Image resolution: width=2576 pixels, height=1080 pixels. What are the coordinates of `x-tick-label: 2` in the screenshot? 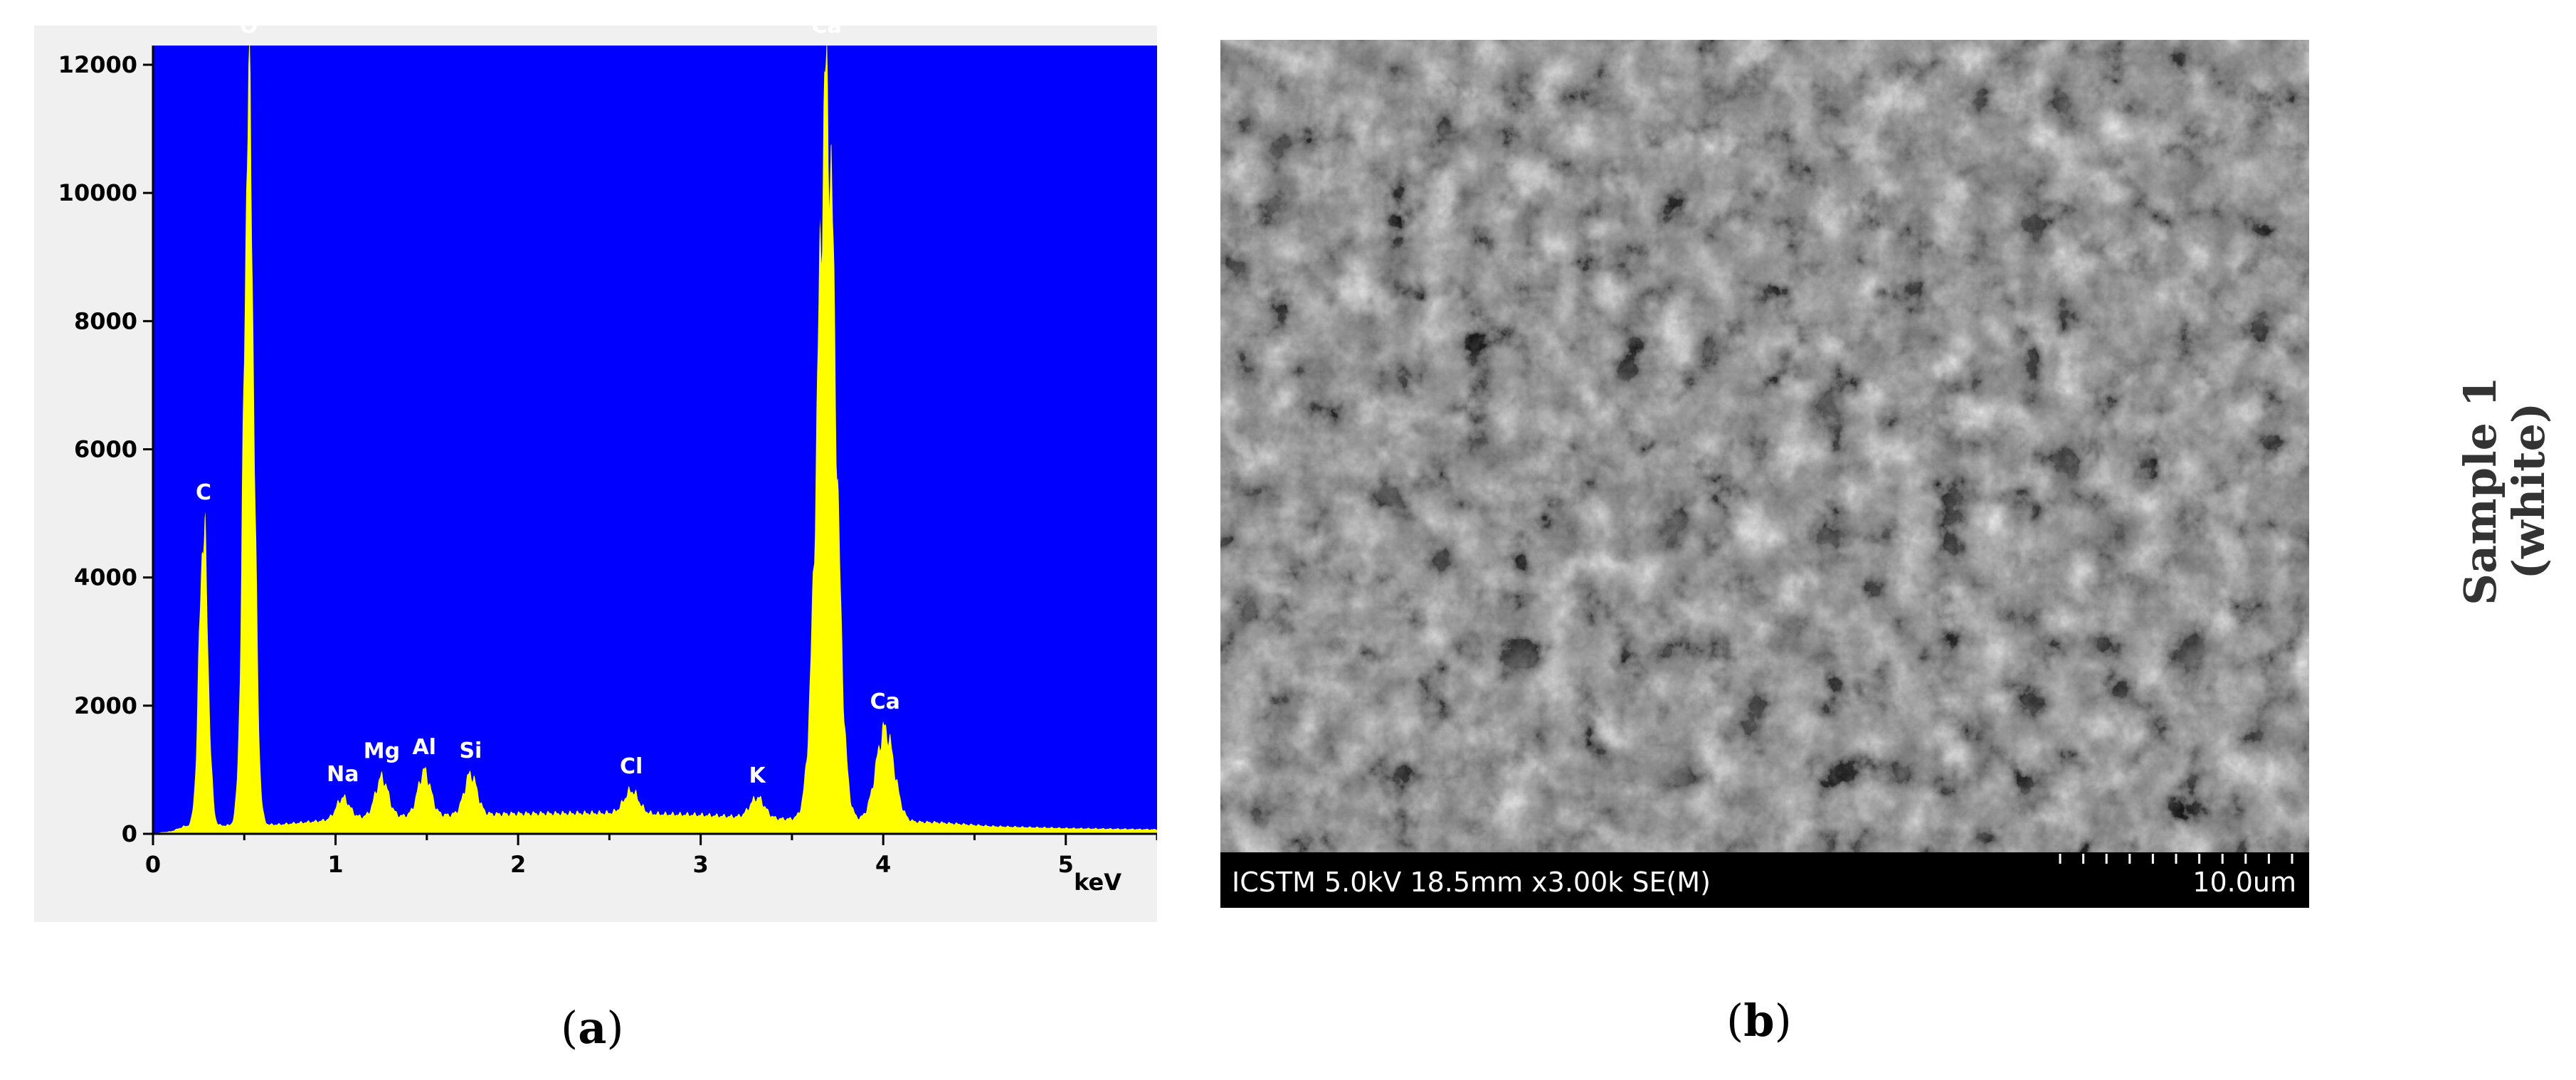 It's located at (518, 864).